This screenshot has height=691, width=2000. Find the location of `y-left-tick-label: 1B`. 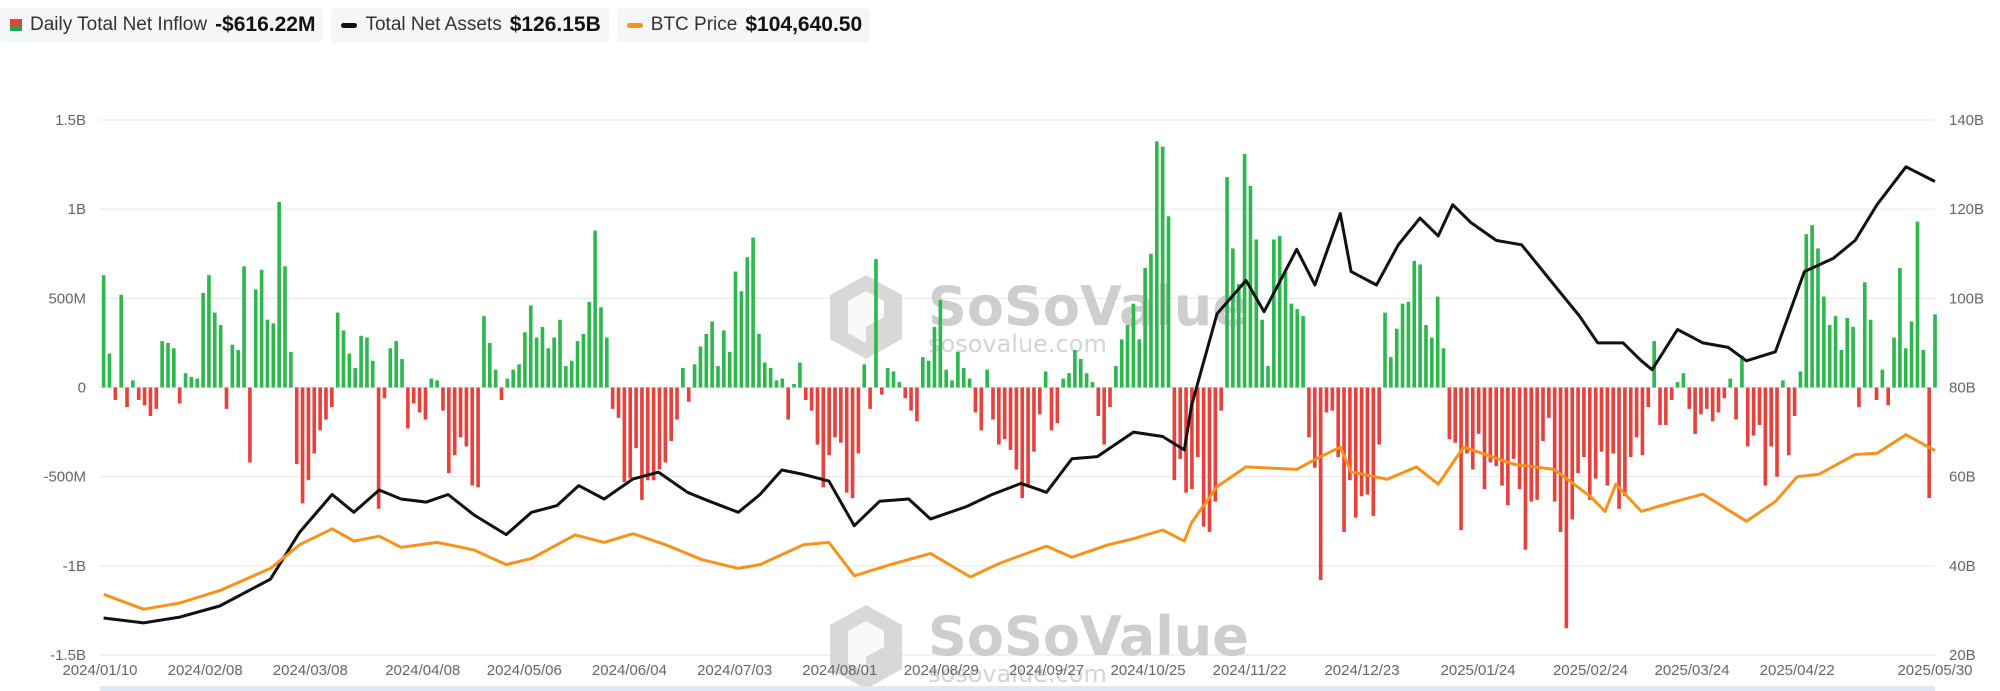

y-left-tick-label: 1B is located at coordinates (77, 209).